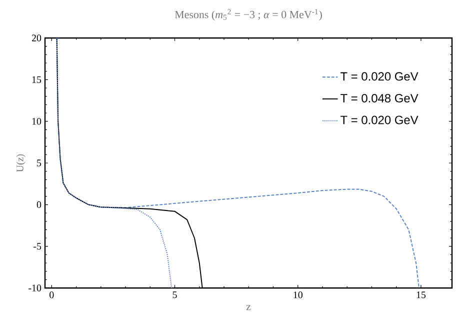 The width and height of the screenshot is (471, 326). What do you see at coordinates (379, 98) in the screenshot?
I see `legend-label: T = 0.048 GeV` at bounding box center [379, 98].